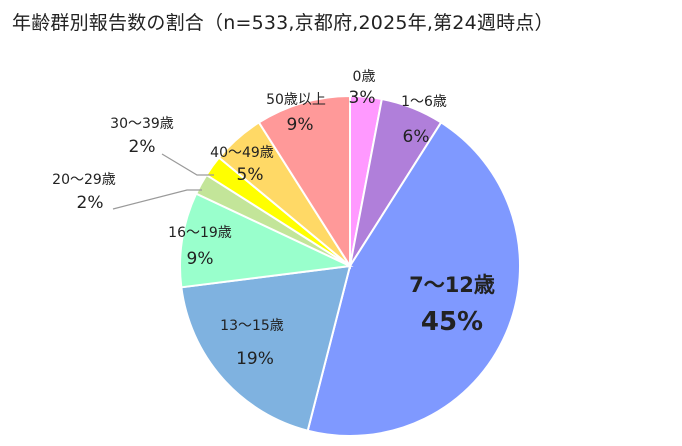 This screenshot has width=682, height=446. I want to click on slice-percent-label-5: 2%, so click(90, 203).